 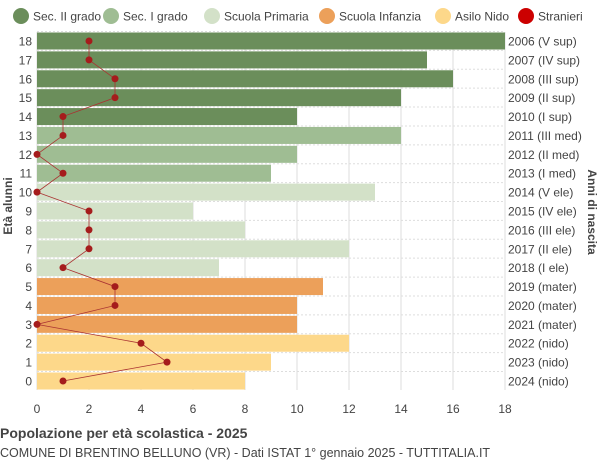 What do you see at coordinates (542, 306) in the screenshot?
I see `birth-year-label: 2020 (mater)` at bounding box center [542, 306].